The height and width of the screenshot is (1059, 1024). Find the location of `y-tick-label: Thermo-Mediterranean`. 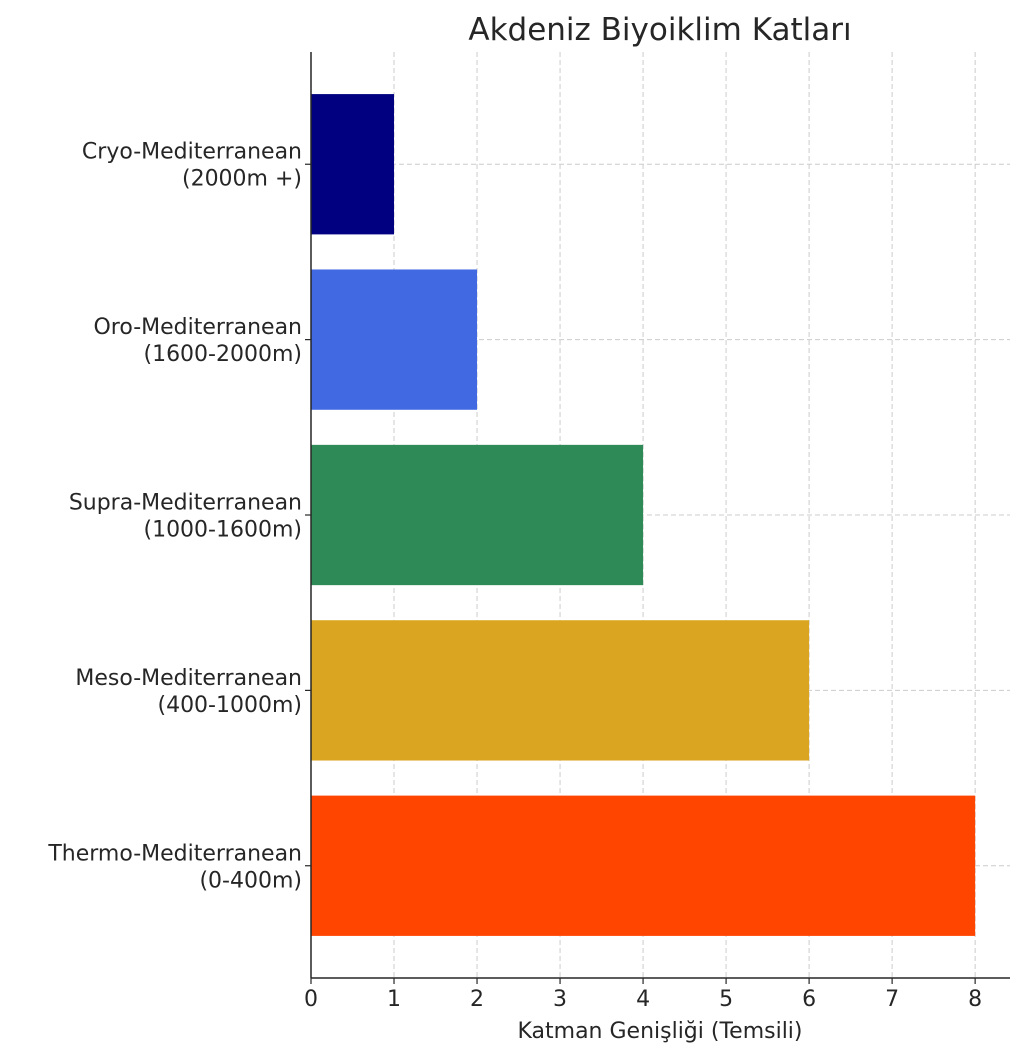

y-tick-label: Thermo-Mediterranean is located at coordinates (174, 853).